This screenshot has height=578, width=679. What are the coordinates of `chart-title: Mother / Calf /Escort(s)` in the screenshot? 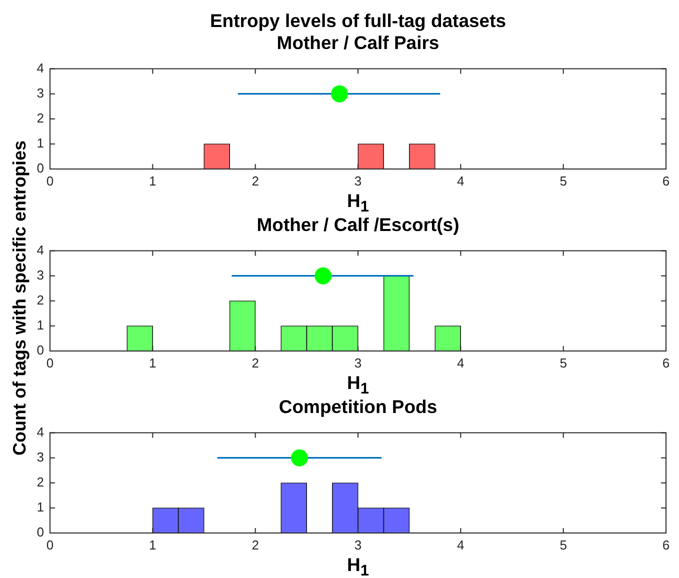 It's located at (358, 225).